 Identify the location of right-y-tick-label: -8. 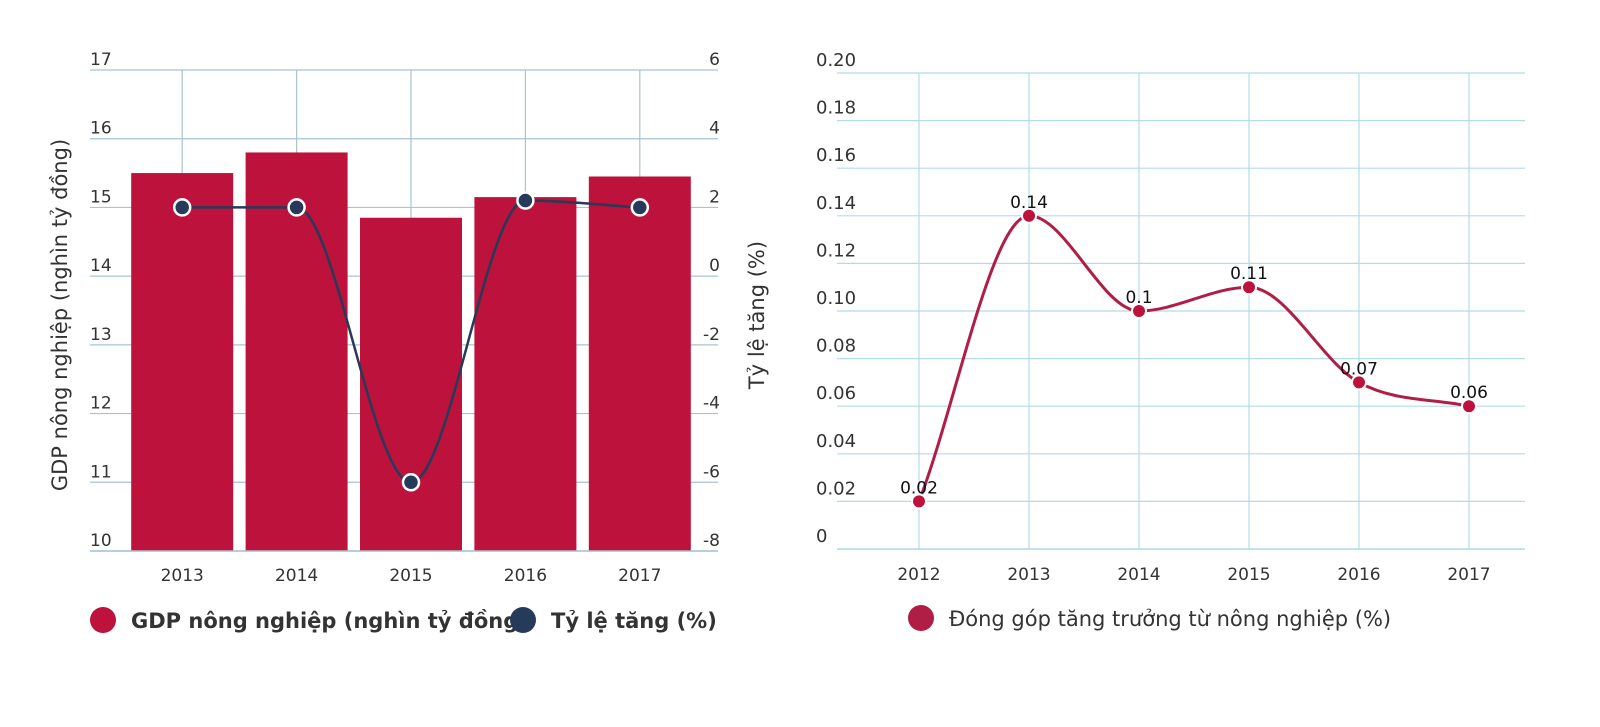
(711, 541).